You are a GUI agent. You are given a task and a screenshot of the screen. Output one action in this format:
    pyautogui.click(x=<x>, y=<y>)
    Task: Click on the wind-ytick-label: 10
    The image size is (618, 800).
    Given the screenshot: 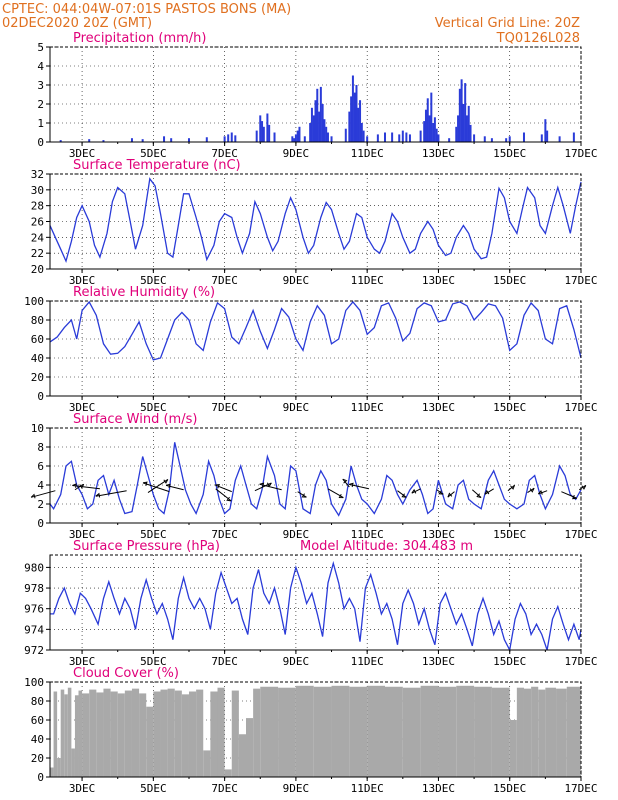 What is the action you would take?
    pyautogui.click(x=37, y=428)
    